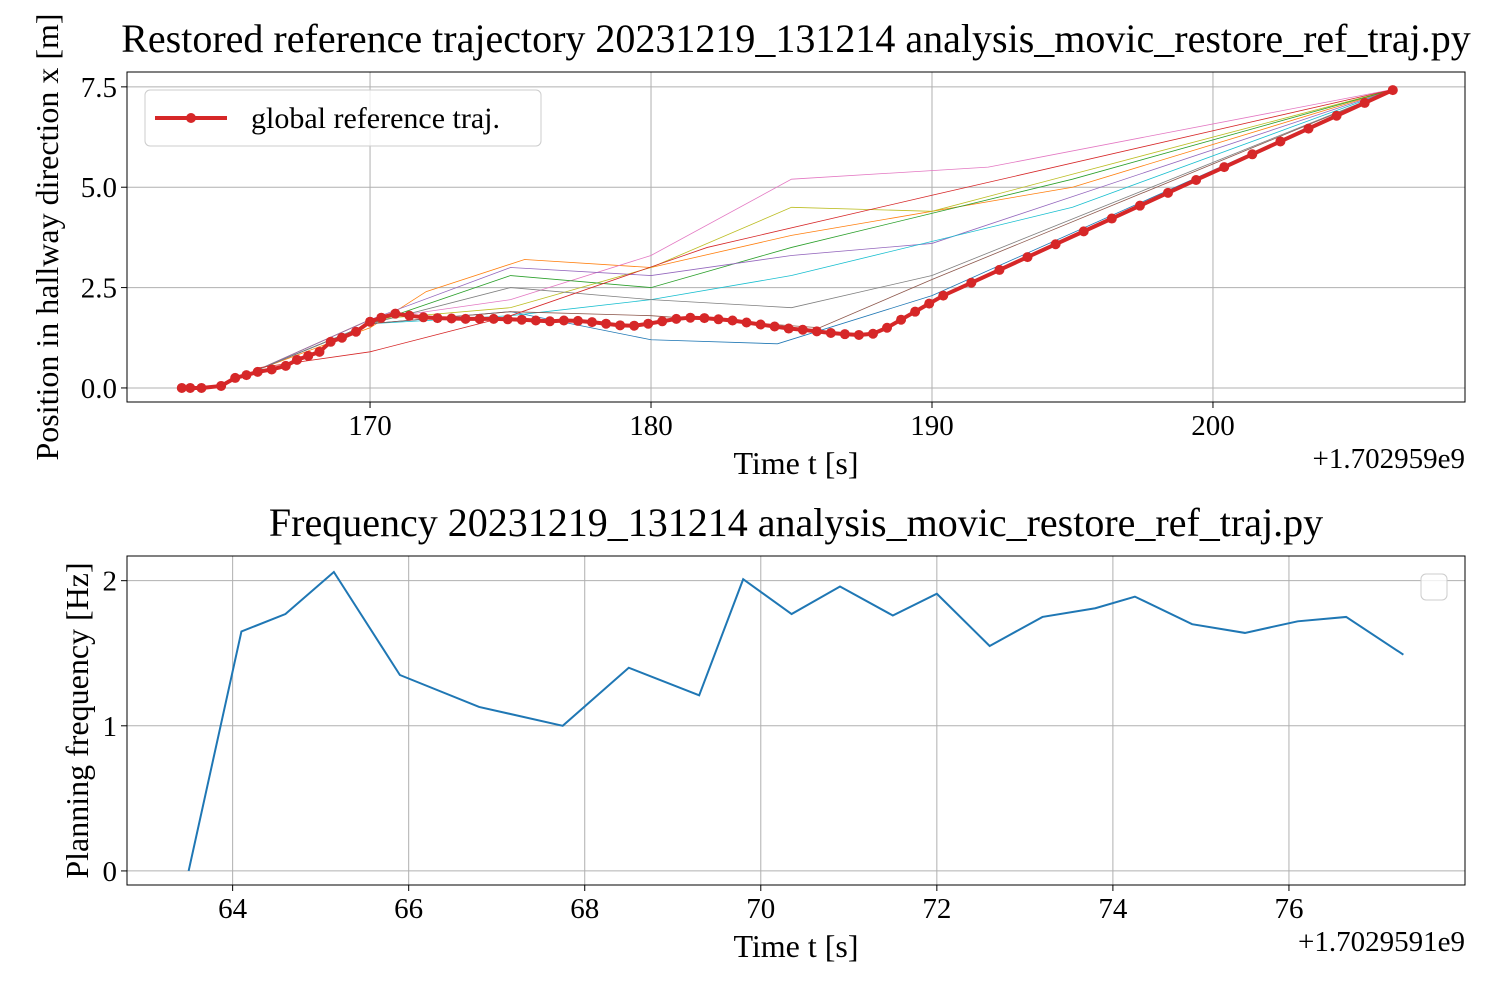 Image resolution: width=1500 pixels, height=1000 pixels. I want to click on y-tick-label: 7.5, so click(99, 88).